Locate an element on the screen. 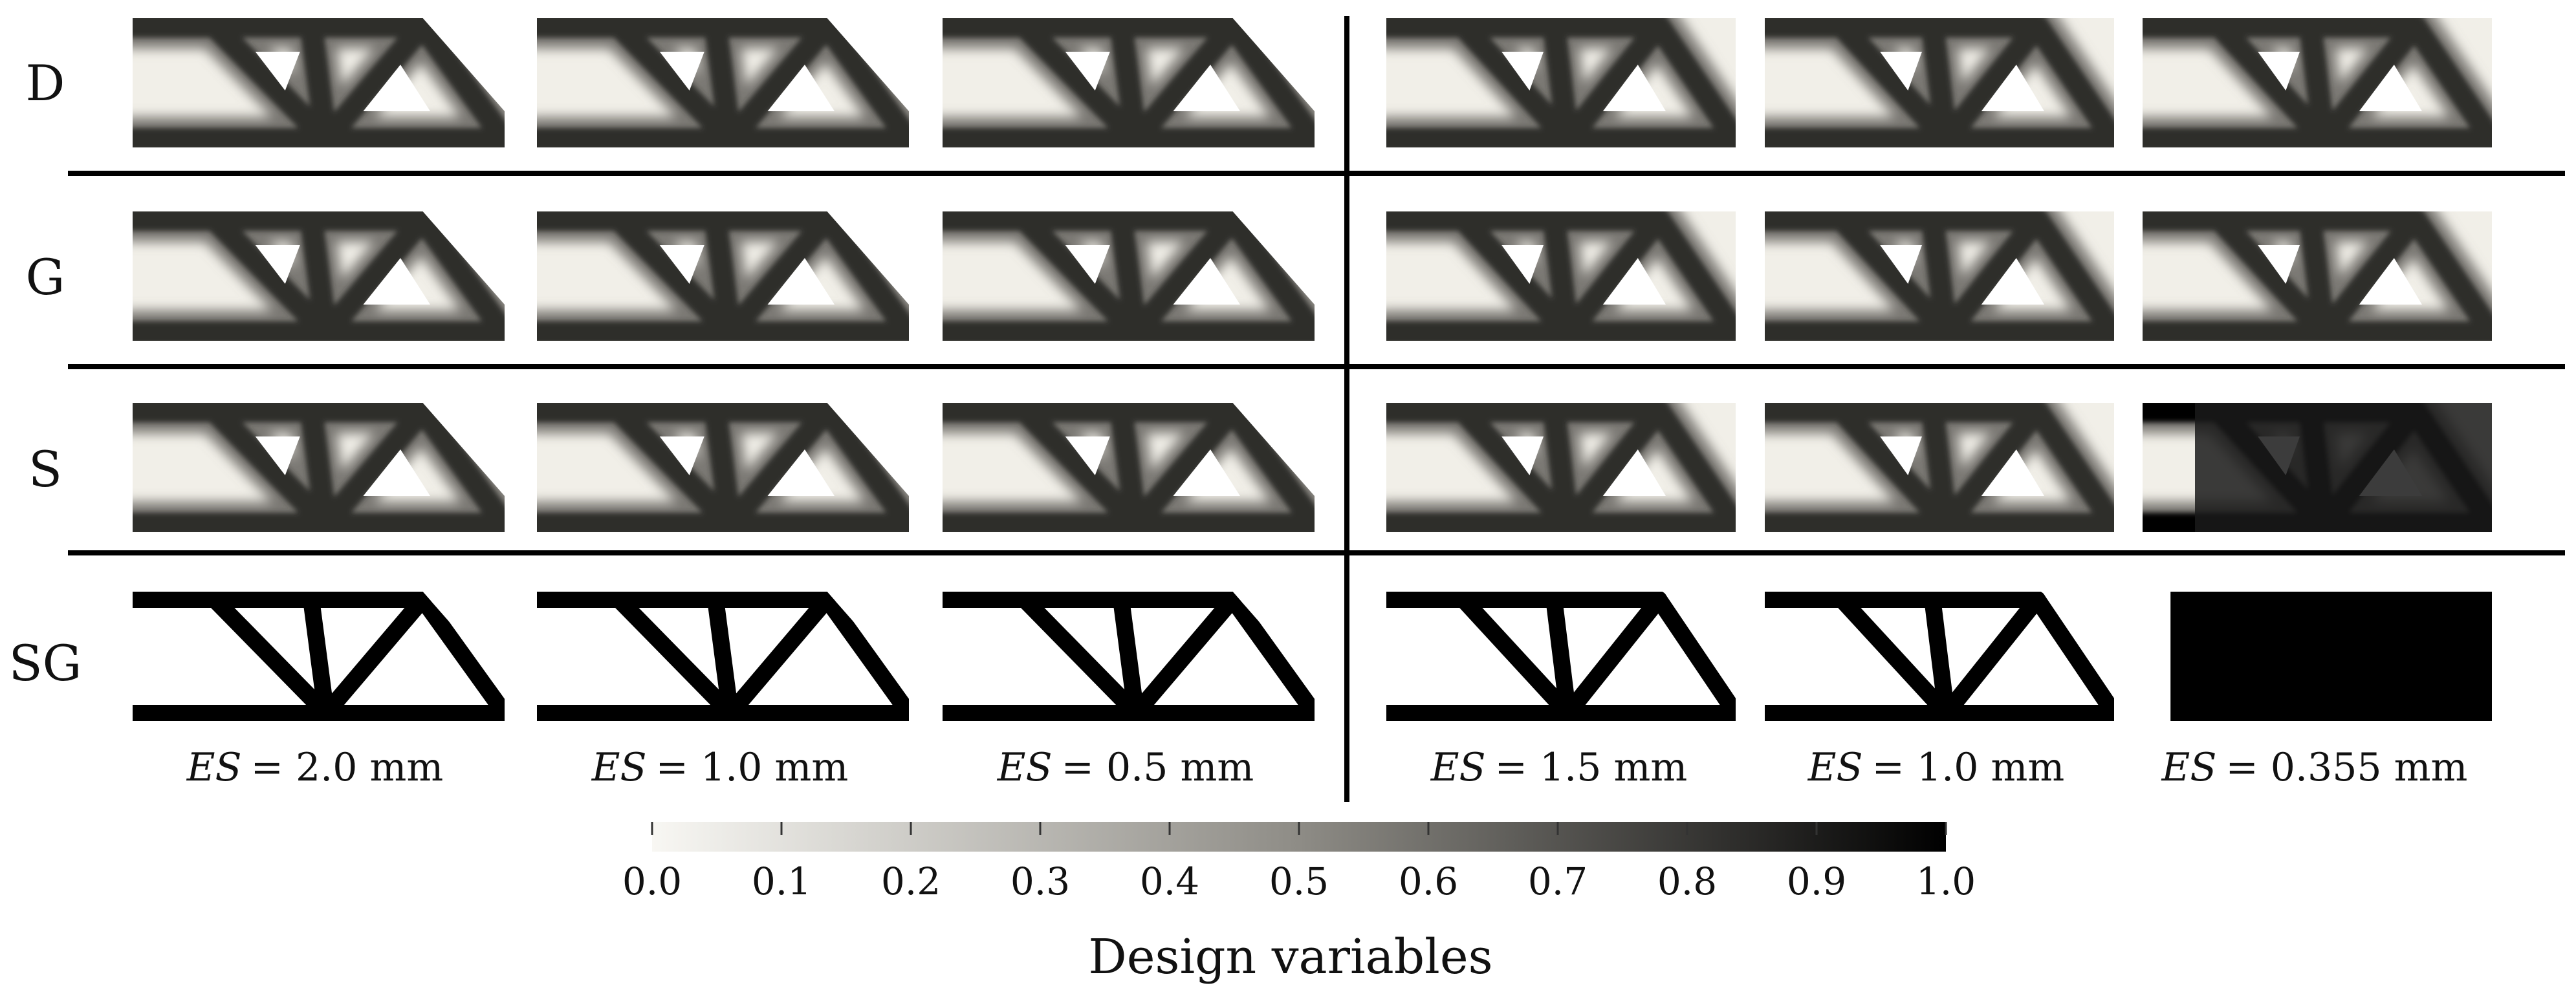 The height and width of the screenshot is (990, 2576). panel-s-col5 is located at coordinates (1940, 467).